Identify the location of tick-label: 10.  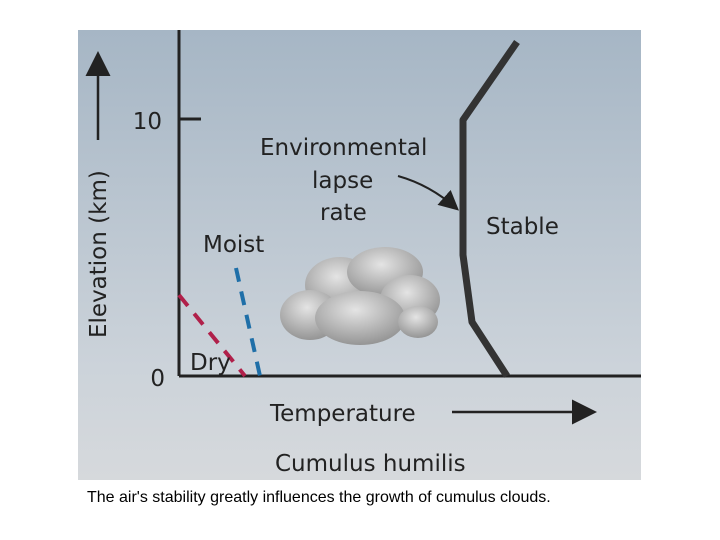
(147, 122).